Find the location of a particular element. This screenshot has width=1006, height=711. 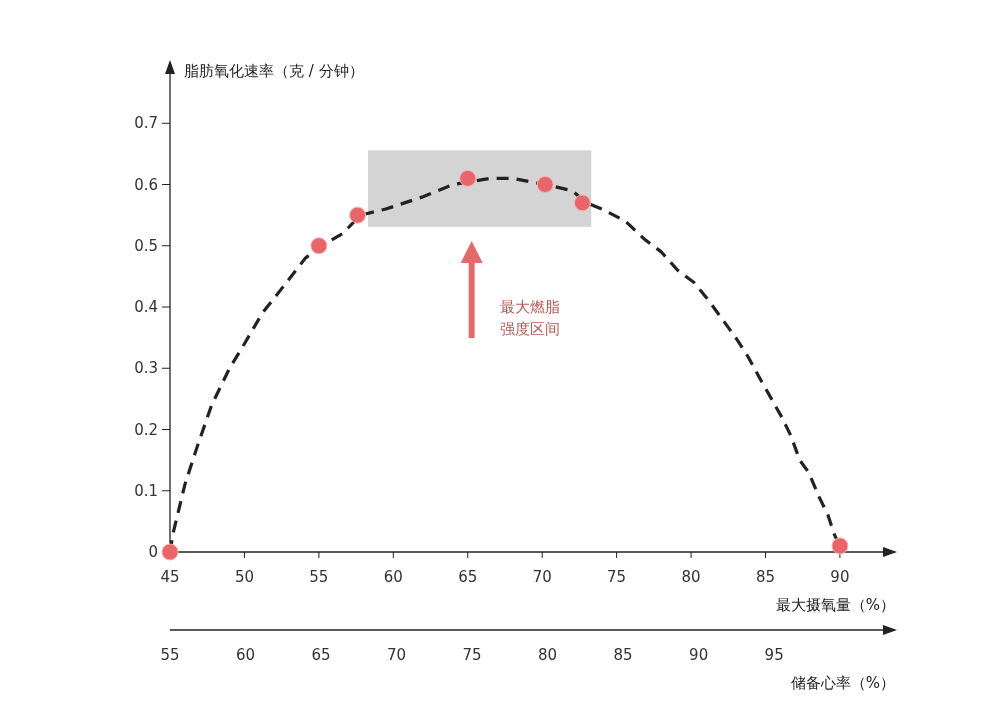

x2-tick-label: 85 is located at coordinates (623, 655).